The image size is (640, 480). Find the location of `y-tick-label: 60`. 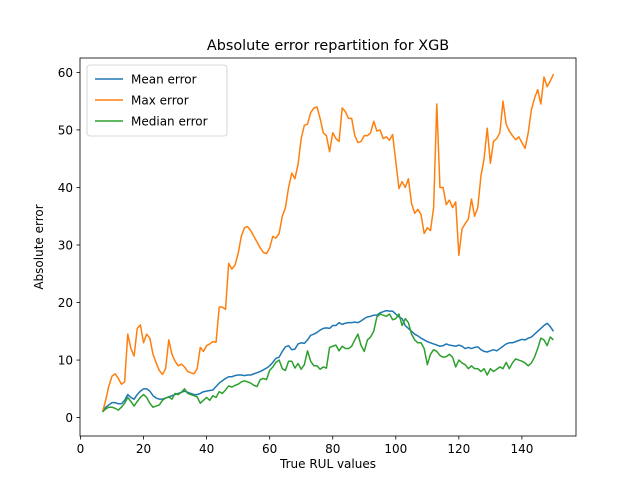

y-tick-label: 60 is located at coordinates (65, 73).